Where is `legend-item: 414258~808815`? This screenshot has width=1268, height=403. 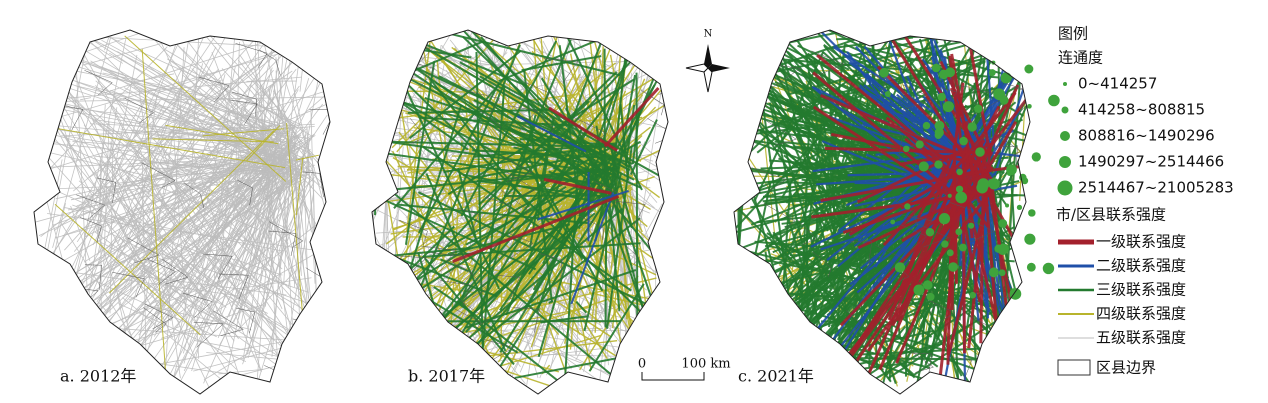
legend-item: 414258~808815 is located at coordinates (1141, 110).